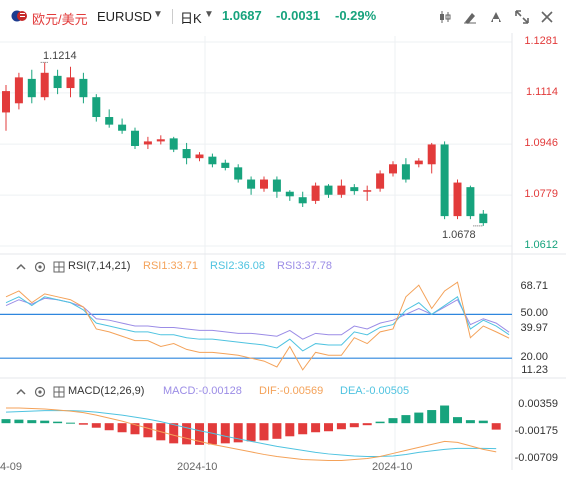  I want to click on rsi-name: RSI(7,14,21), so click(99, 266).